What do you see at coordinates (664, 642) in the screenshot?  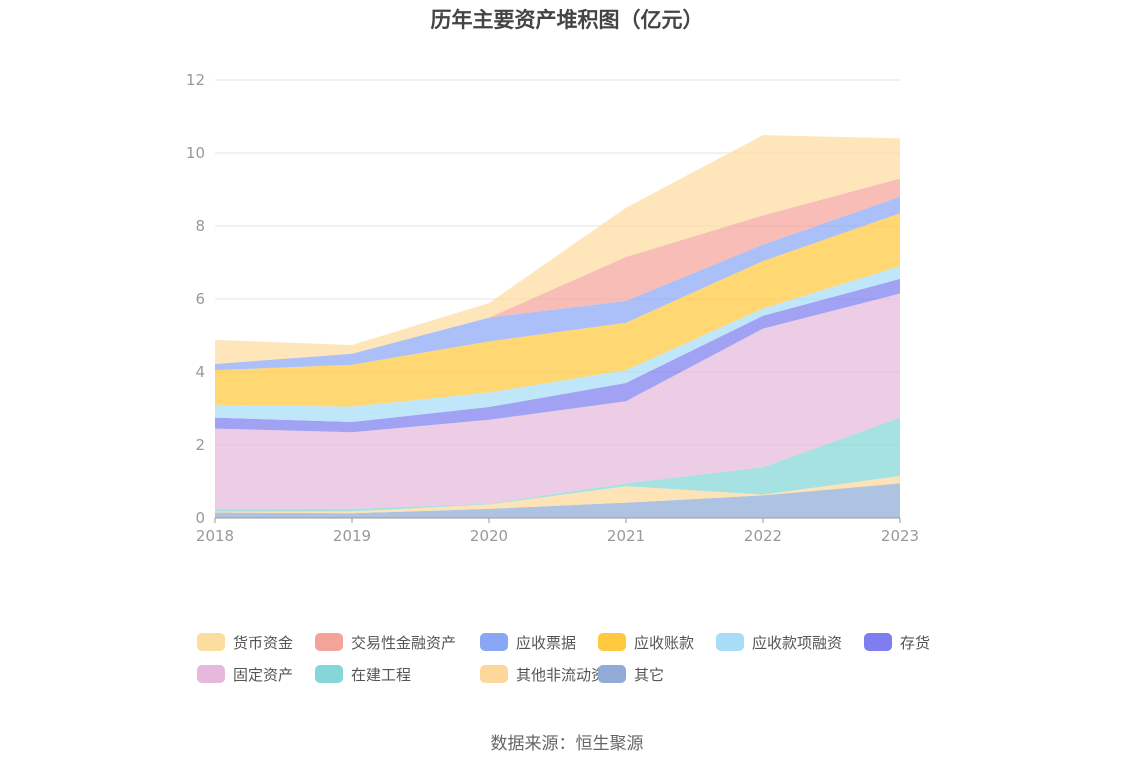 I see `legend-label: 应收账款` at bounding box center [664, 642].